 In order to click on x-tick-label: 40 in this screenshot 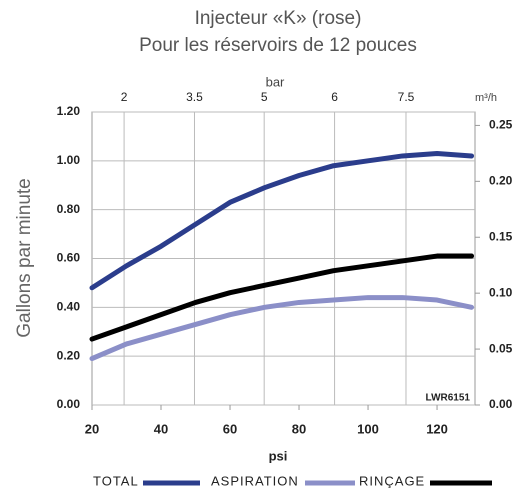, I will do `click(161, 428)`.